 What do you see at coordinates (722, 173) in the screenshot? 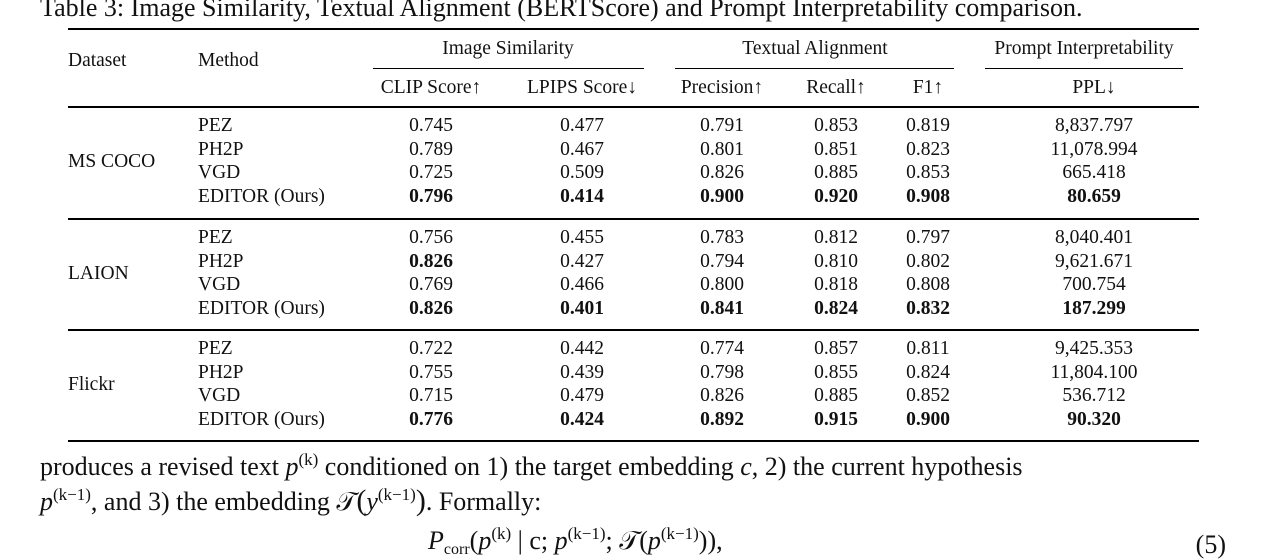
I see `cell-precision: 0.826` at bounding box center [722, 173].